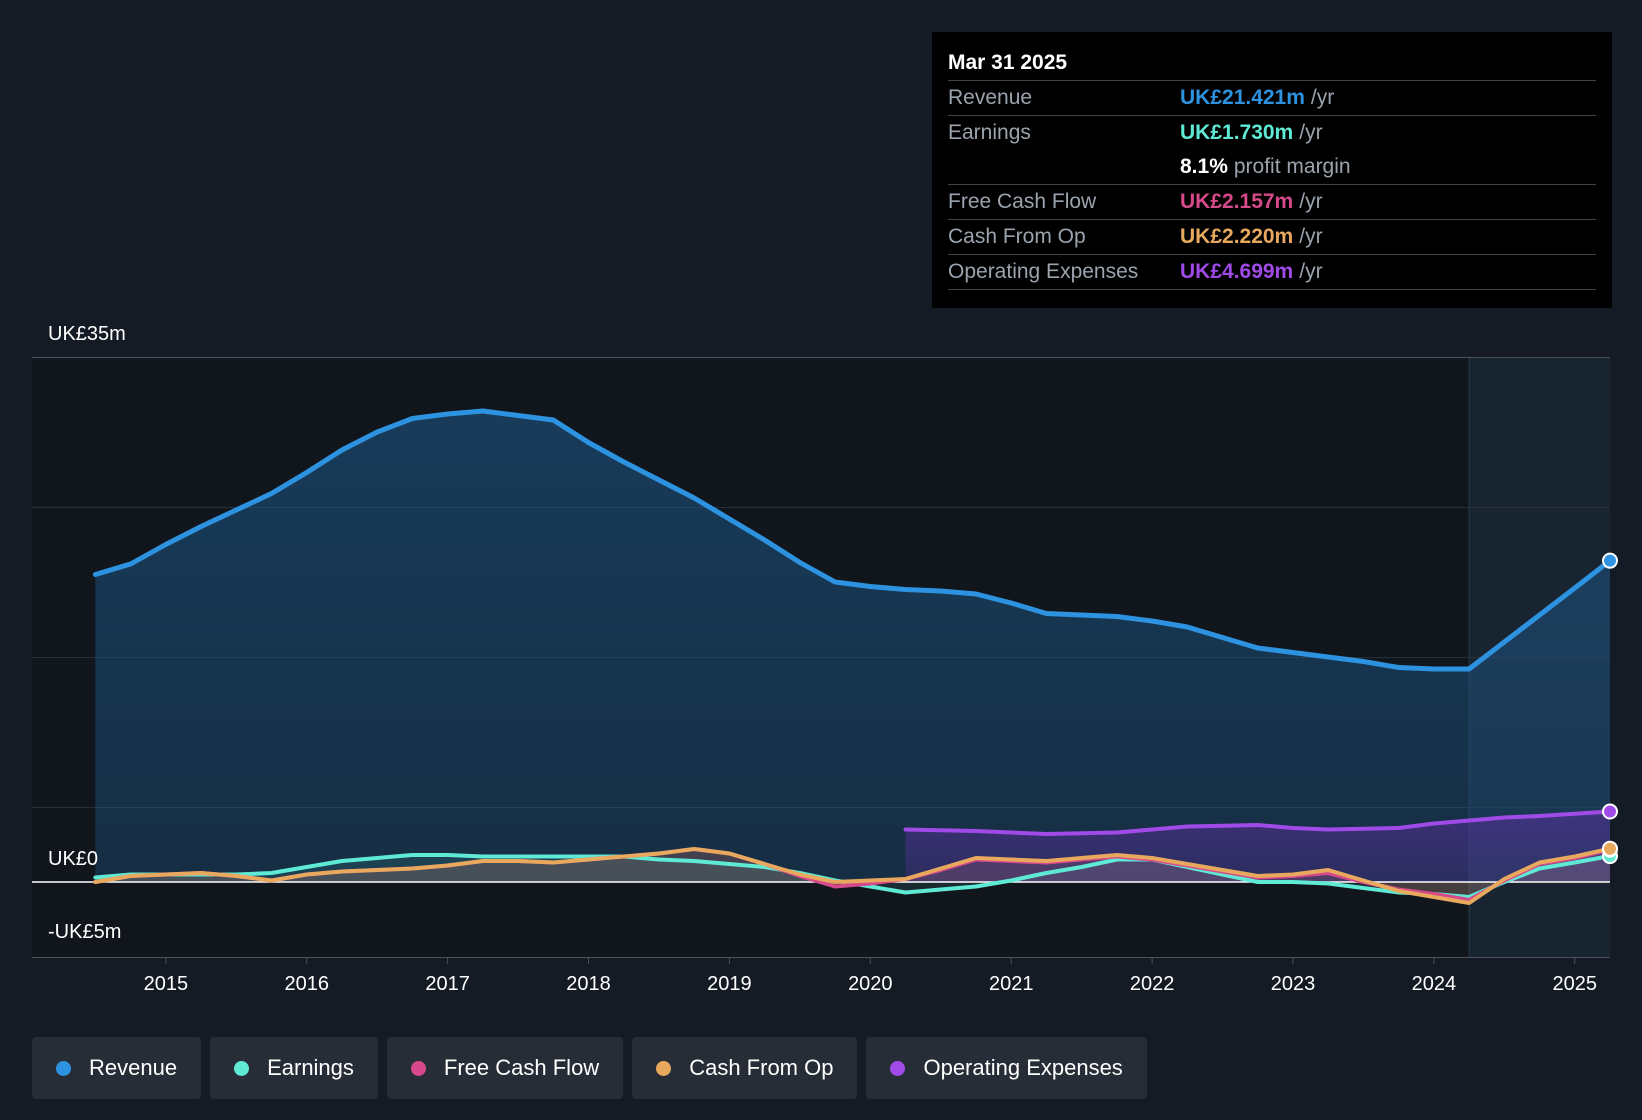 This screenshot has height=1120, width=1642. What do you see at coordinates (1292, 166) in the screenshot?
I see `tooltip-unit: profit margin` at bounding box center [1292, 166].